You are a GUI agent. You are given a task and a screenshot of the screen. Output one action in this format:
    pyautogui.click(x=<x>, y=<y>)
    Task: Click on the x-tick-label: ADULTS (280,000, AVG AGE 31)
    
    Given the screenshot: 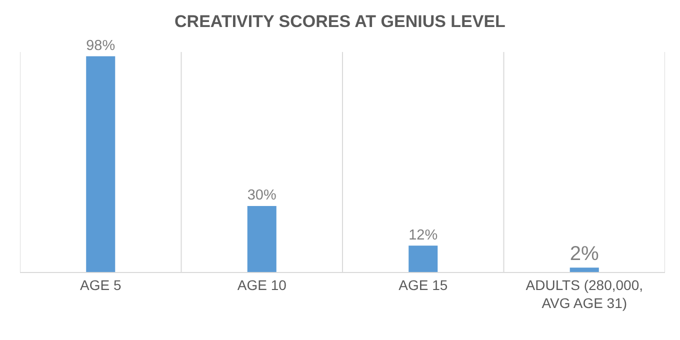 What is the action you would take?
    pyautogui.click(x=585, y=293)
    